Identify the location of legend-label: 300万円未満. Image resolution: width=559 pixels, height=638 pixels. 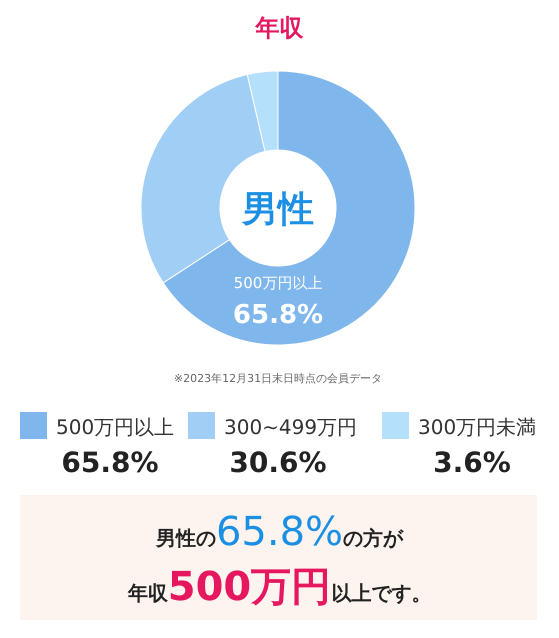
(477, 427).